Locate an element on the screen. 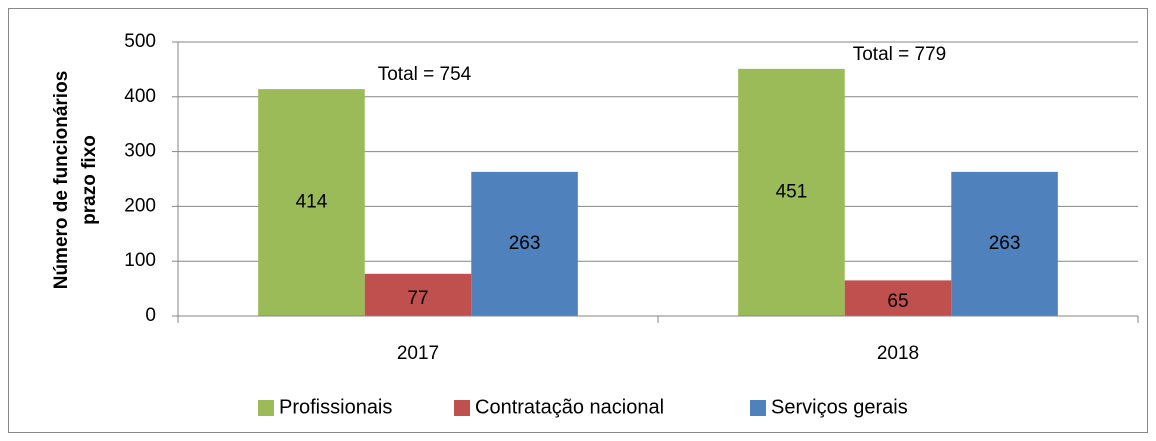 The image size is (1156, 441). y-axis-title-line: Número de funcionários is located at coordinates (61, 180).